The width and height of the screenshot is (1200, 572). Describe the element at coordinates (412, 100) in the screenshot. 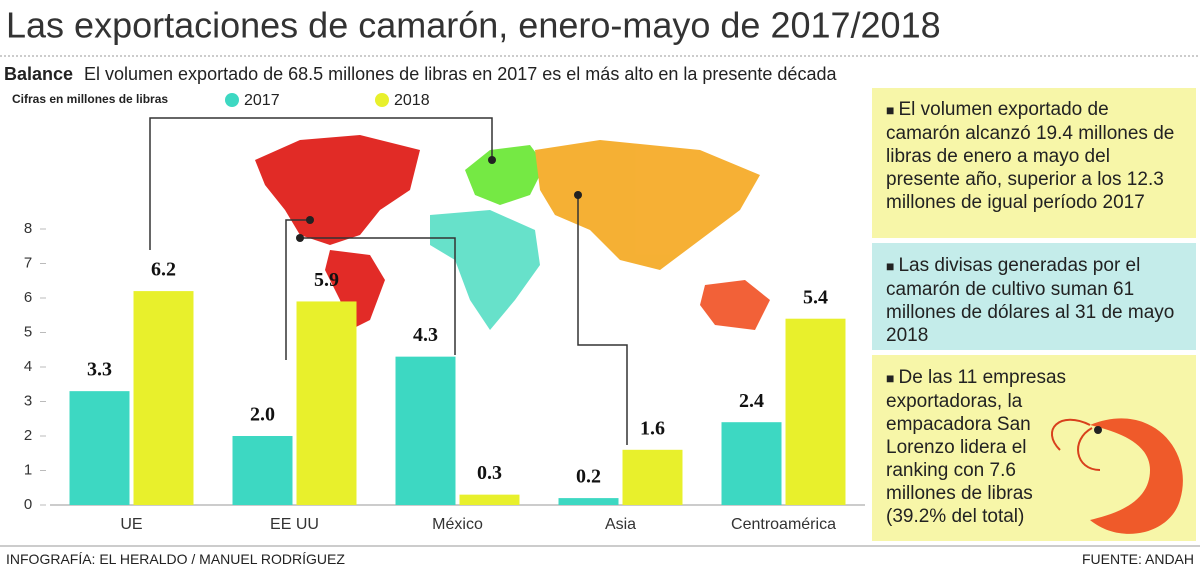

I see `legend-label: 2018` at that location.